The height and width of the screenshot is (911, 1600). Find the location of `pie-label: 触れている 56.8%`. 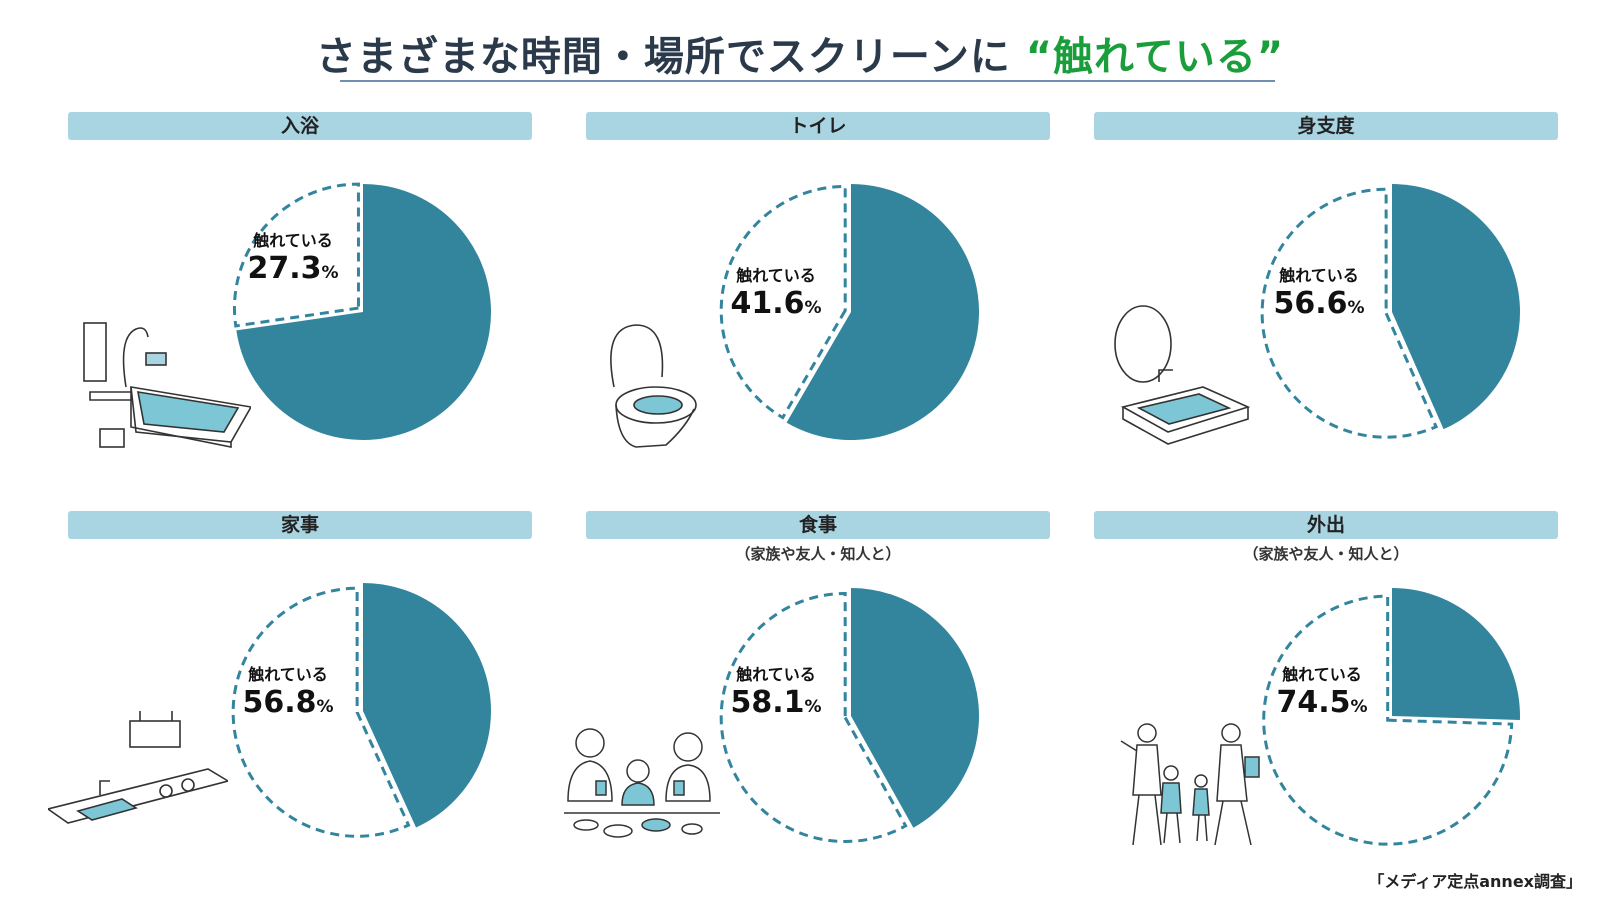

pie-label: 触れている 56.8% is located at coordinates (288, 693).